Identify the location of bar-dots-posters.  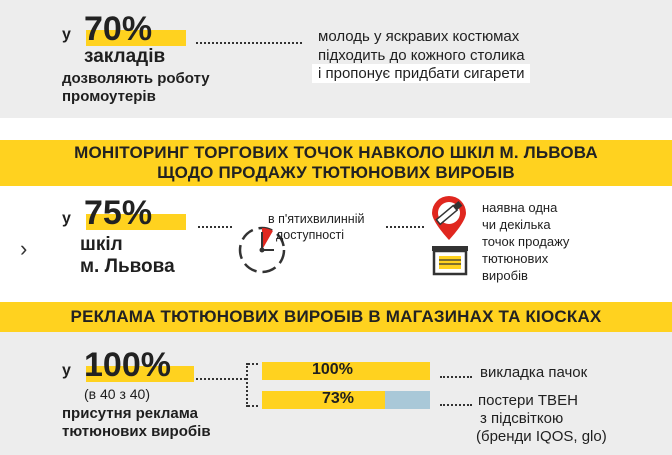
(456, 405).